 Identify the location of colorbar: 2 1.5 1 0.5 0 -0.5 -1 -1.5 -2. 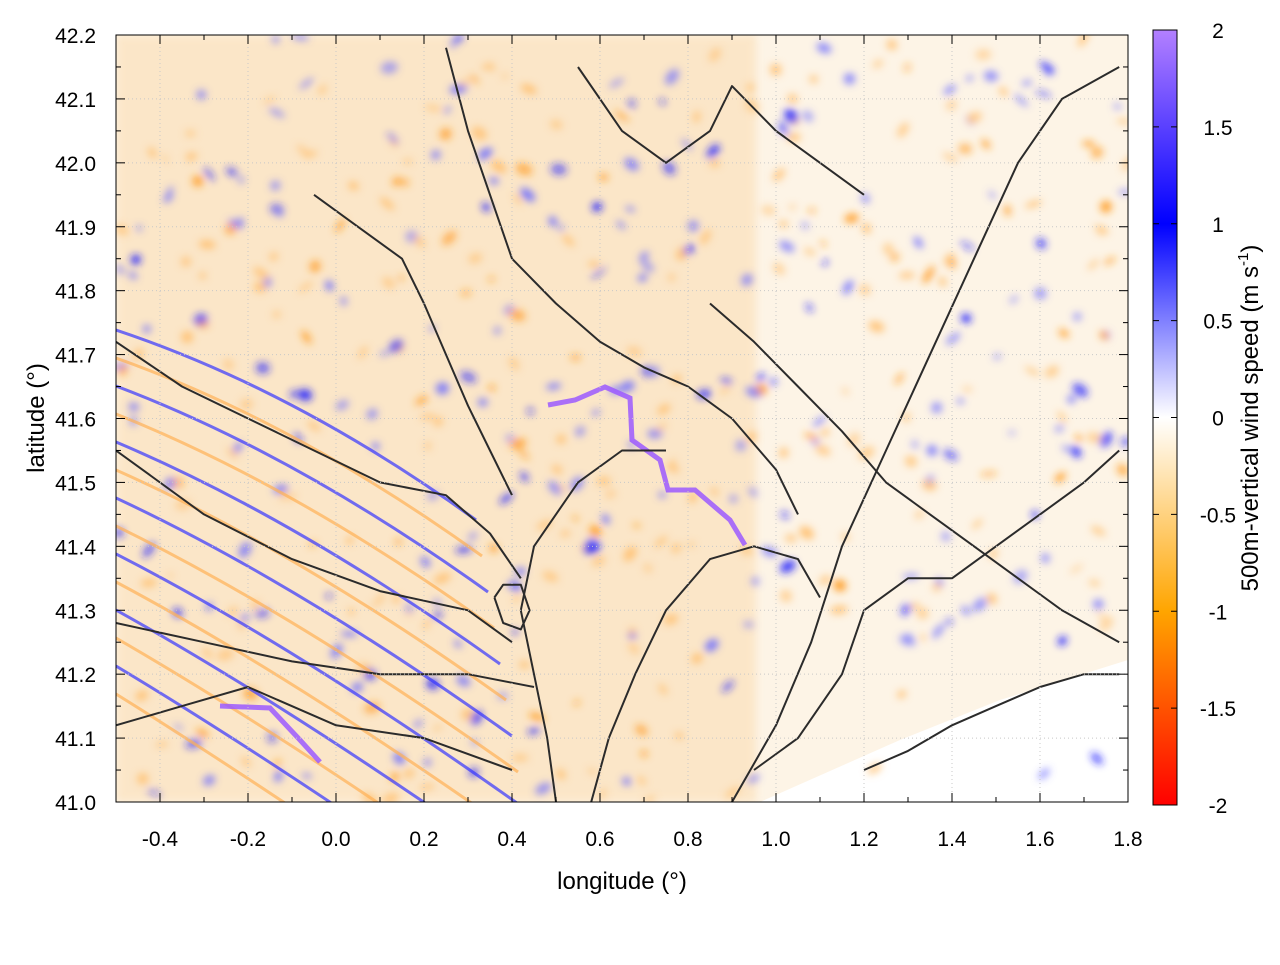
(1194, 419).